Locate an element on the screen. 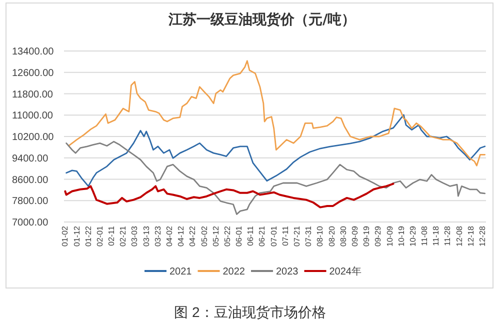 This screenshot has height=324, width=500. x-tick-label: 02-01 is located at coordinates (99, 235).